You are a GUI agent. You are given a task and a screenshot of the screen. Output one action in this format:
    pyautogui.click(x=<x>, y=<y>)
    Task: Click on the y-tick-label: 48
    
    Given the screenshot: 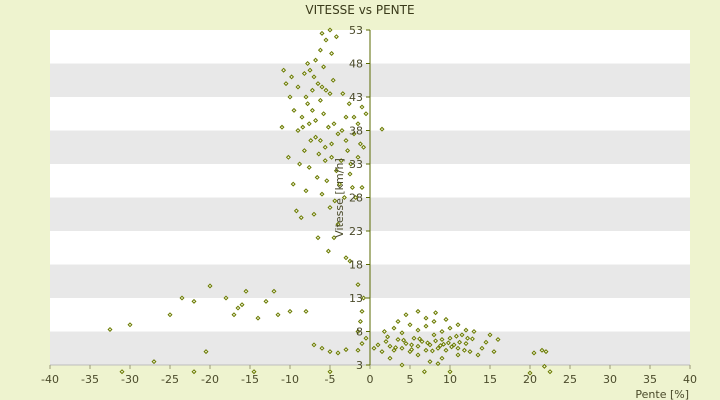 What is the action you would take?
    pyautogui.click(x=356, y=64)
    